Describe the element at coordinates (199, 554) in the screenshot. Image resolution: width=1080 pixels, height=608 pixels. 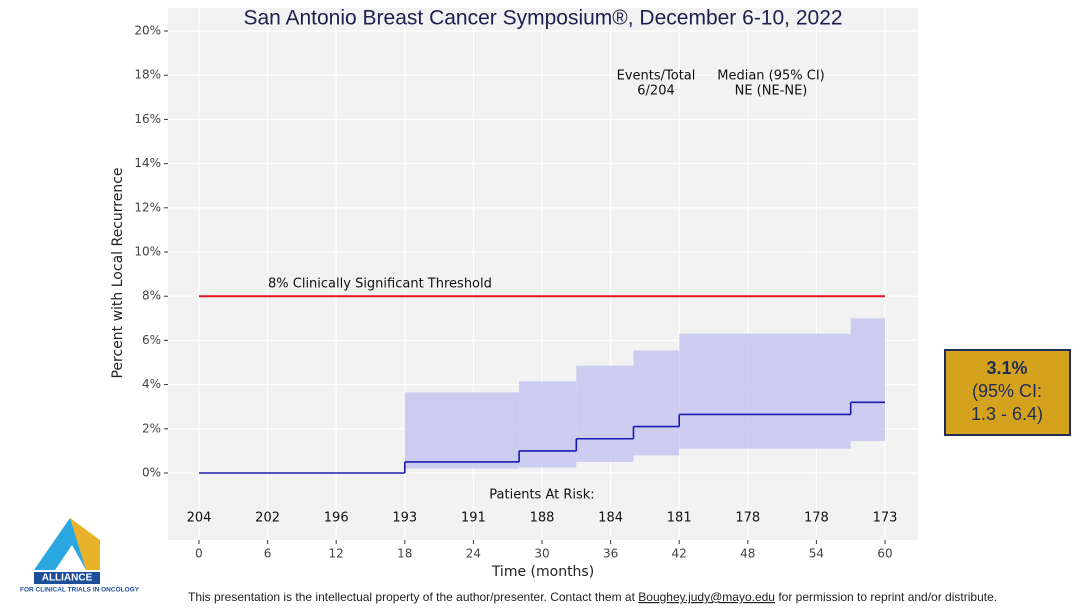
I see `x-tick-label: 0` at that location.